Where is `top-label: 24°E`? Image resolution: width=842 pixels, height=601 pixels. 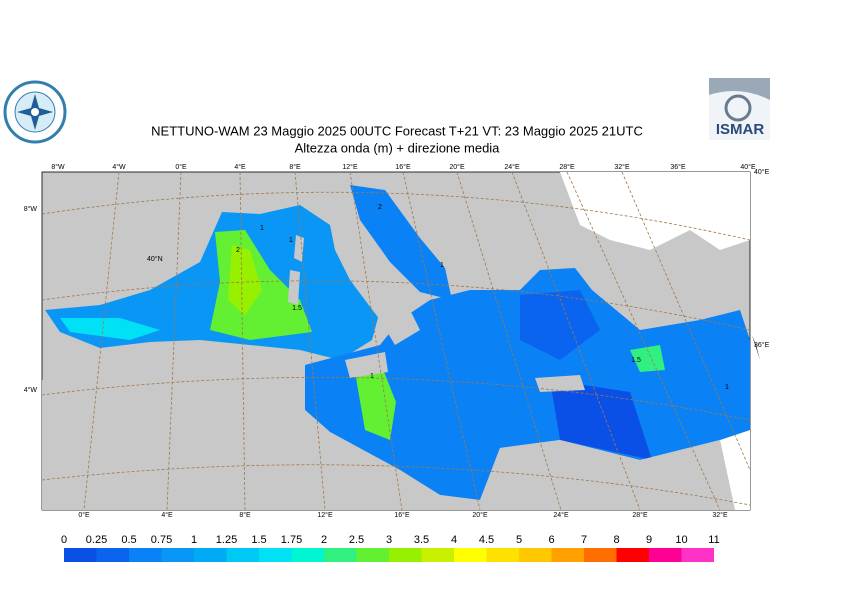 top-label: 24°E is located at coordinates (512, 167).